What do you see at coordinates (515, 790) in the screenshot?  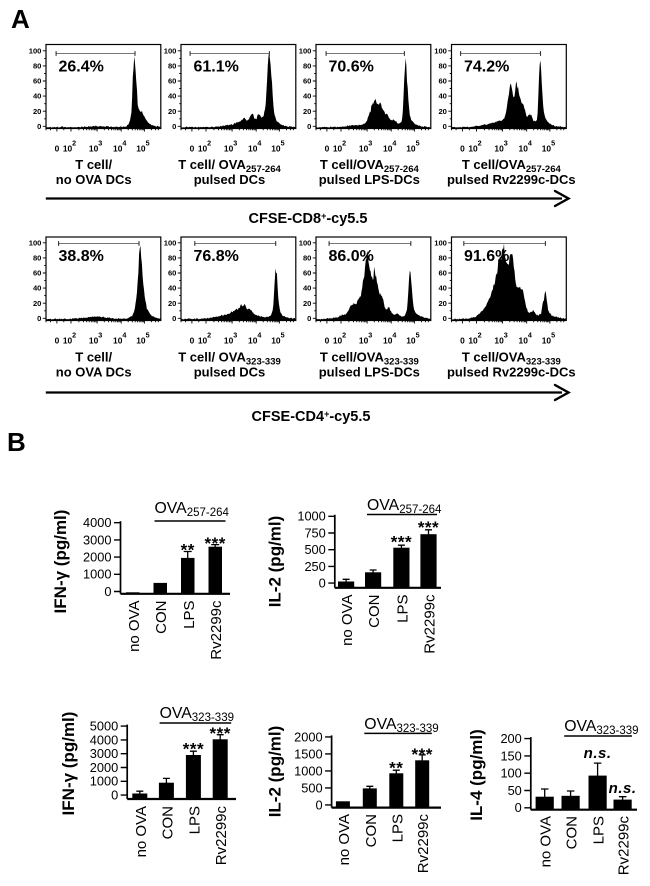 I see `svg-text: 50` at bounding box center [515, 790].